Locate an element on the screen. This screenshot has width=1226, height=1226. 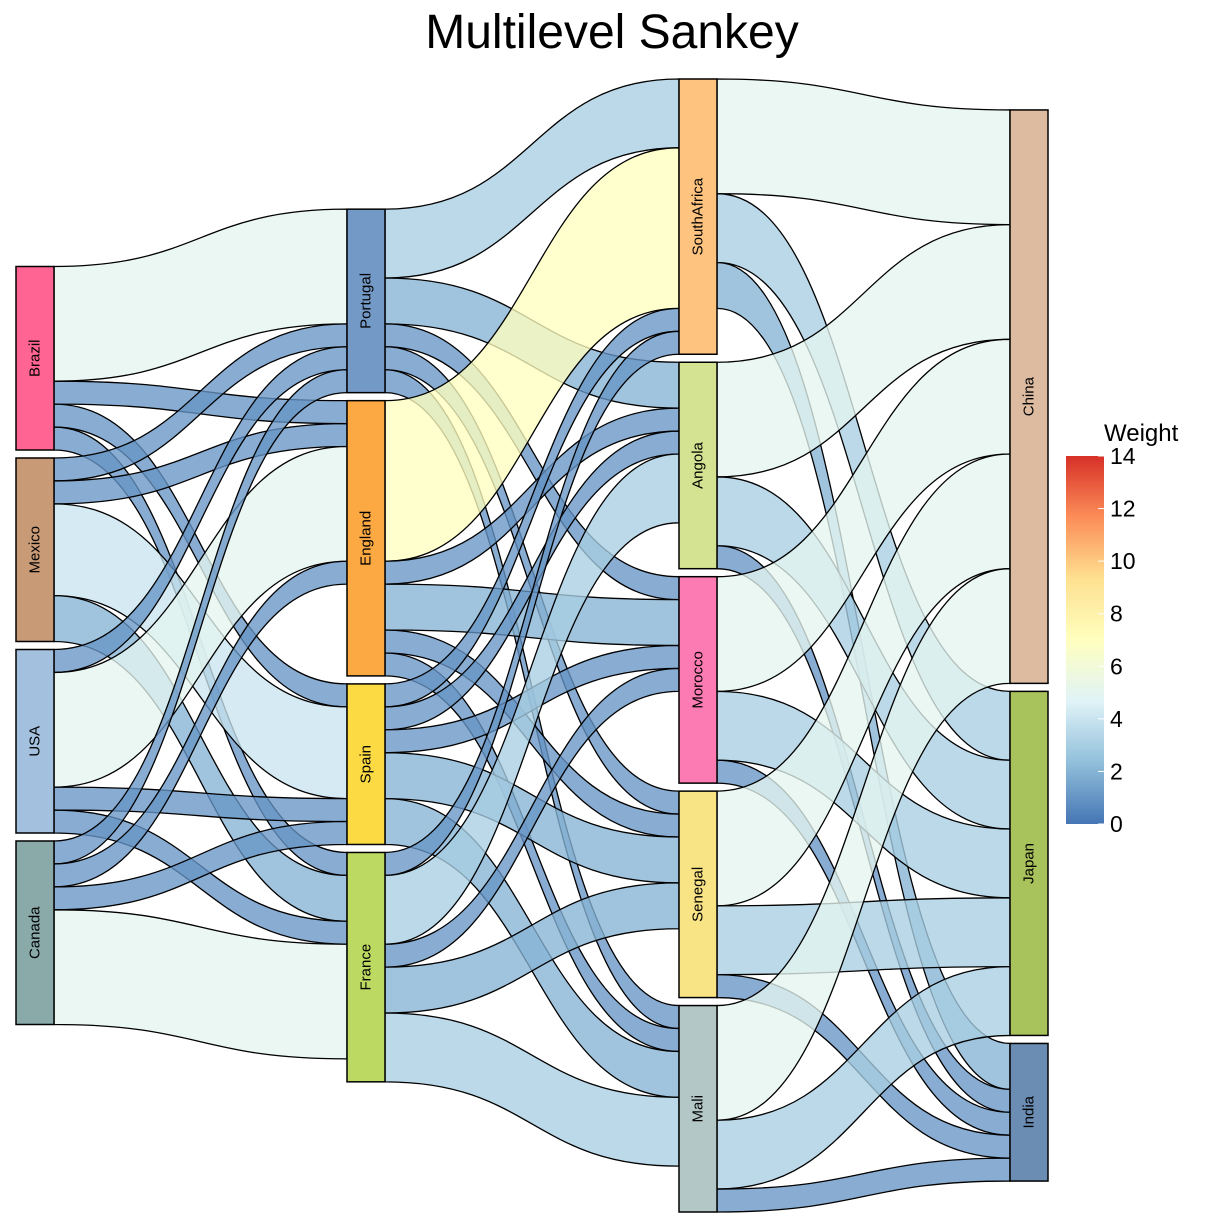
chart-title: Multilevel Sankey is located at coordinates (612, 32).